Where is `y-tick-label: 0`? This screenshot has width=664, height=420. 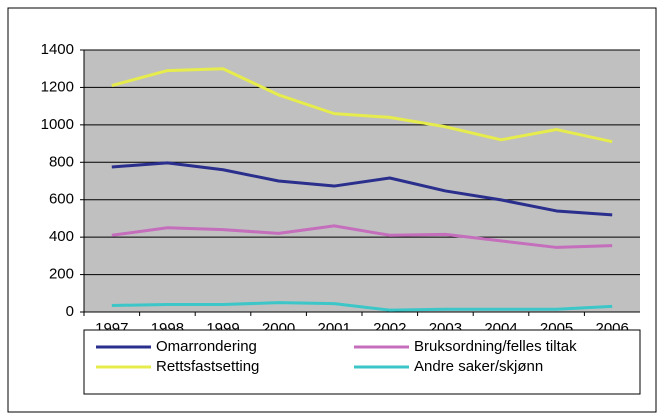 y-tick-label: 0 is located at coordinates (70, 311).